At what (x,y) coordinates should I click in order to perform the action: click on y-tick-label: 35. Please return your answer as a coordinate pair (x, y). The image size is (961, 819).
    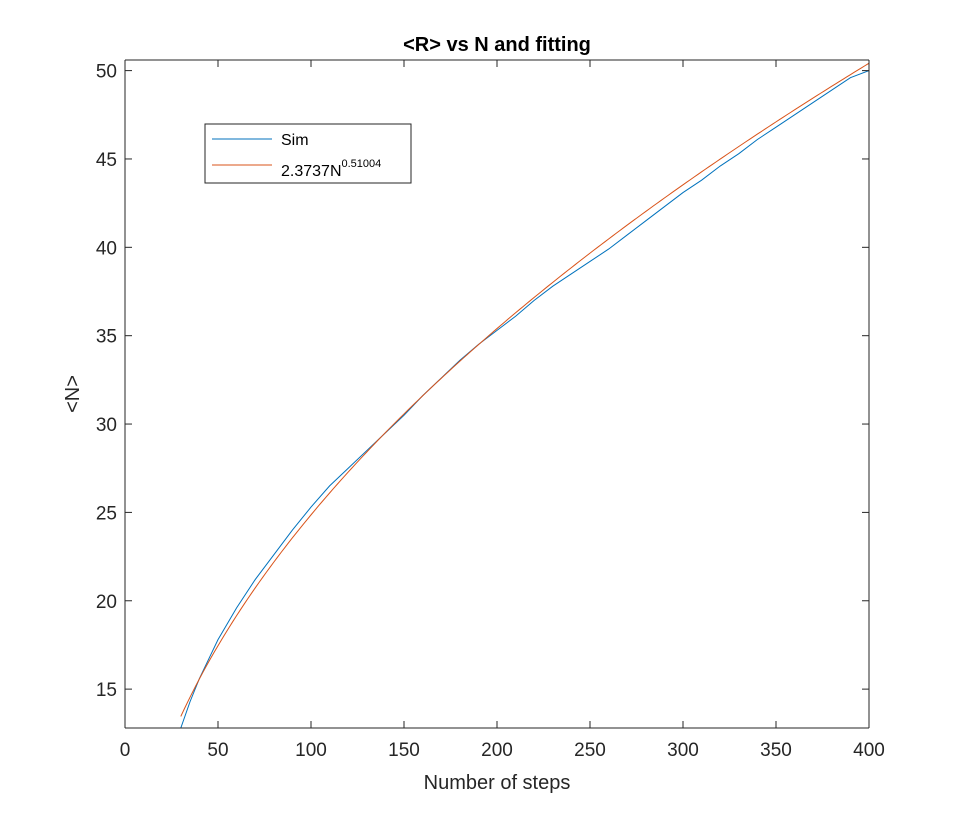
    Looking at the image, I should click on (106, 337).